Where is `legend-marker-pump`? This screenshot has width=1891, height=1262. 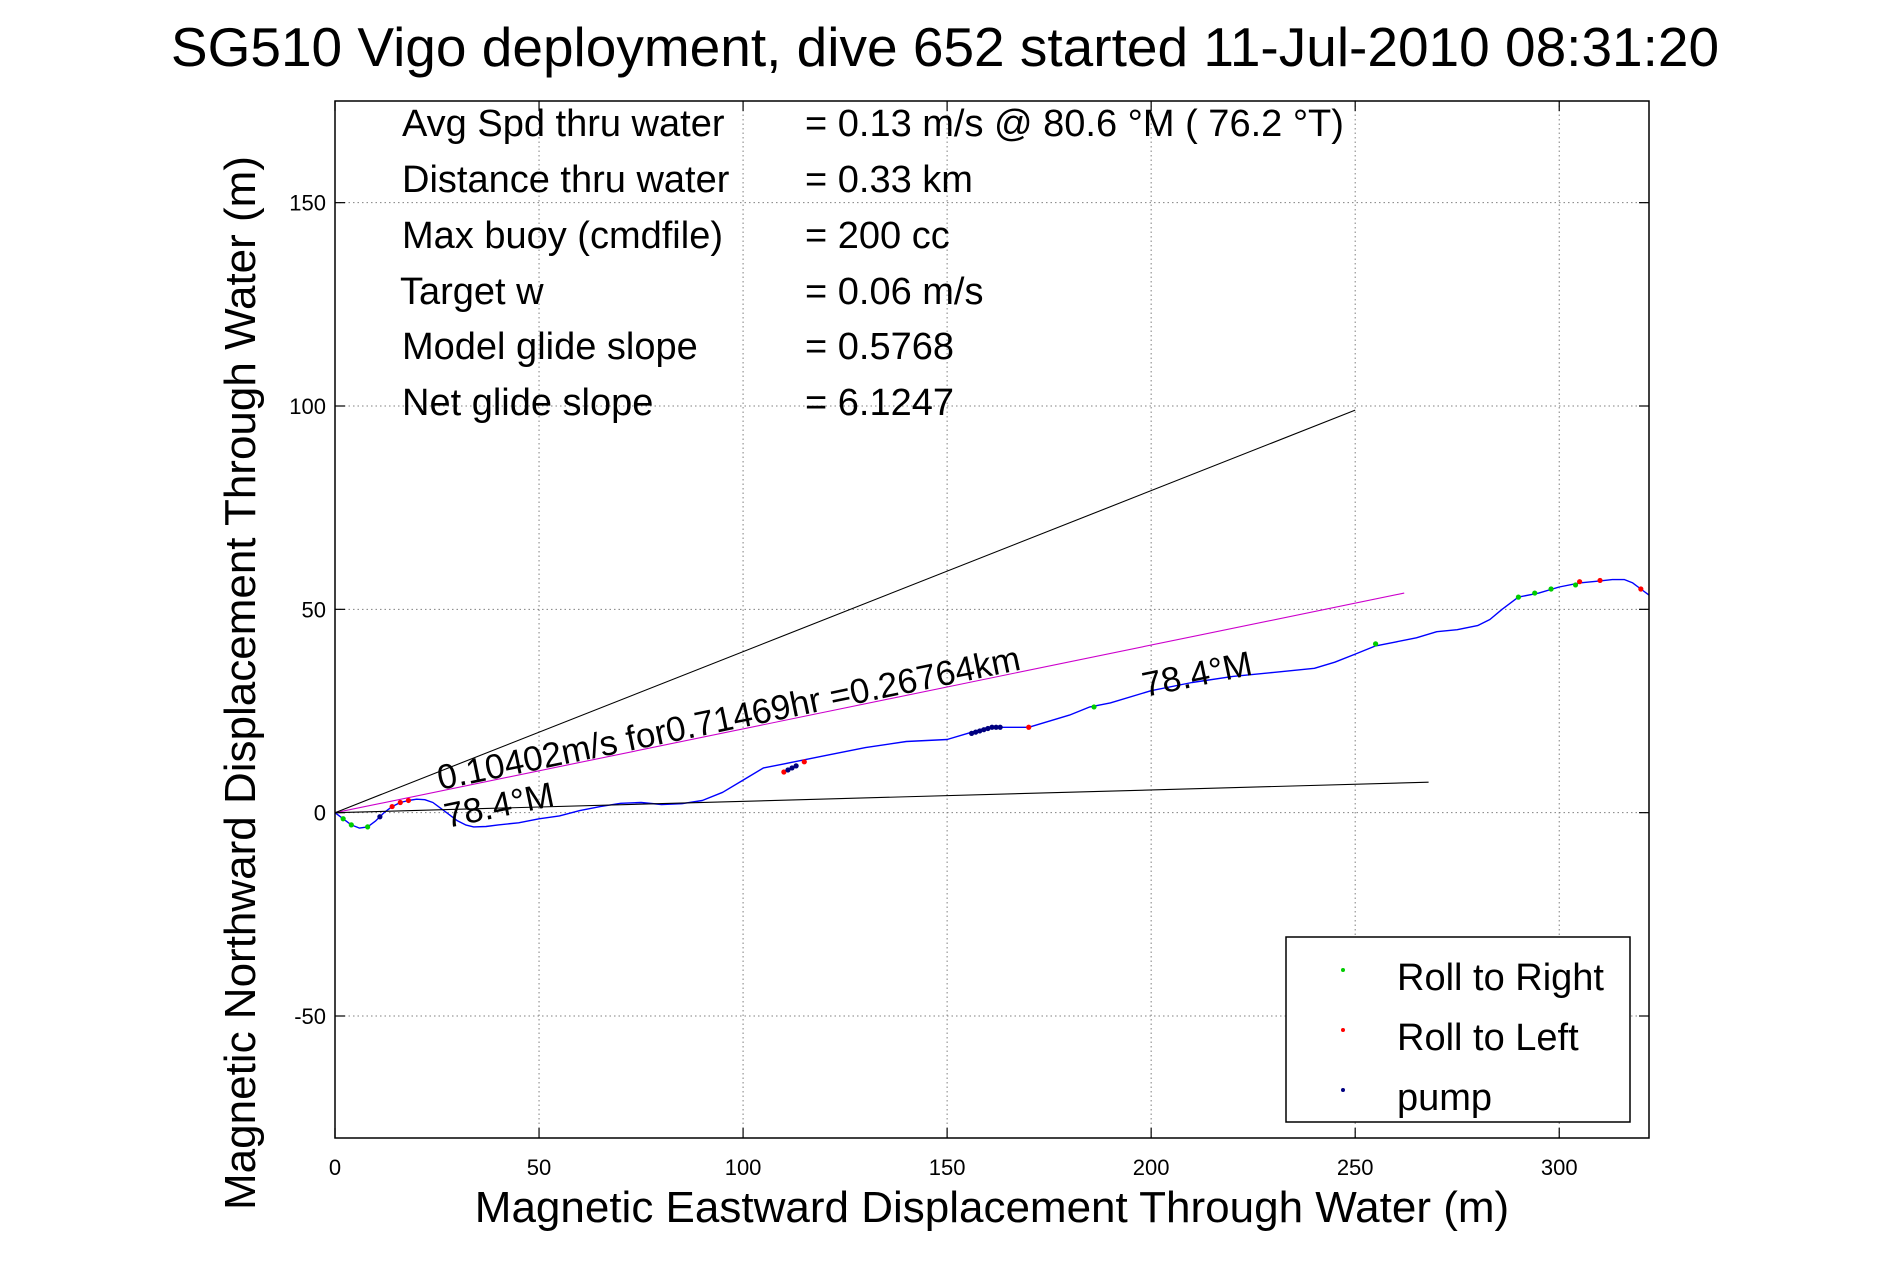
legend-marker-pump is located at coordinates (1343, 1090).